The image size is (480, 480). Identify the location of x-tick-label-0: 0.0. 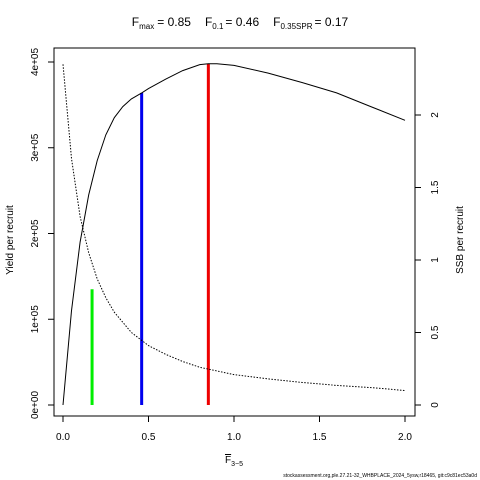
(63, 437).